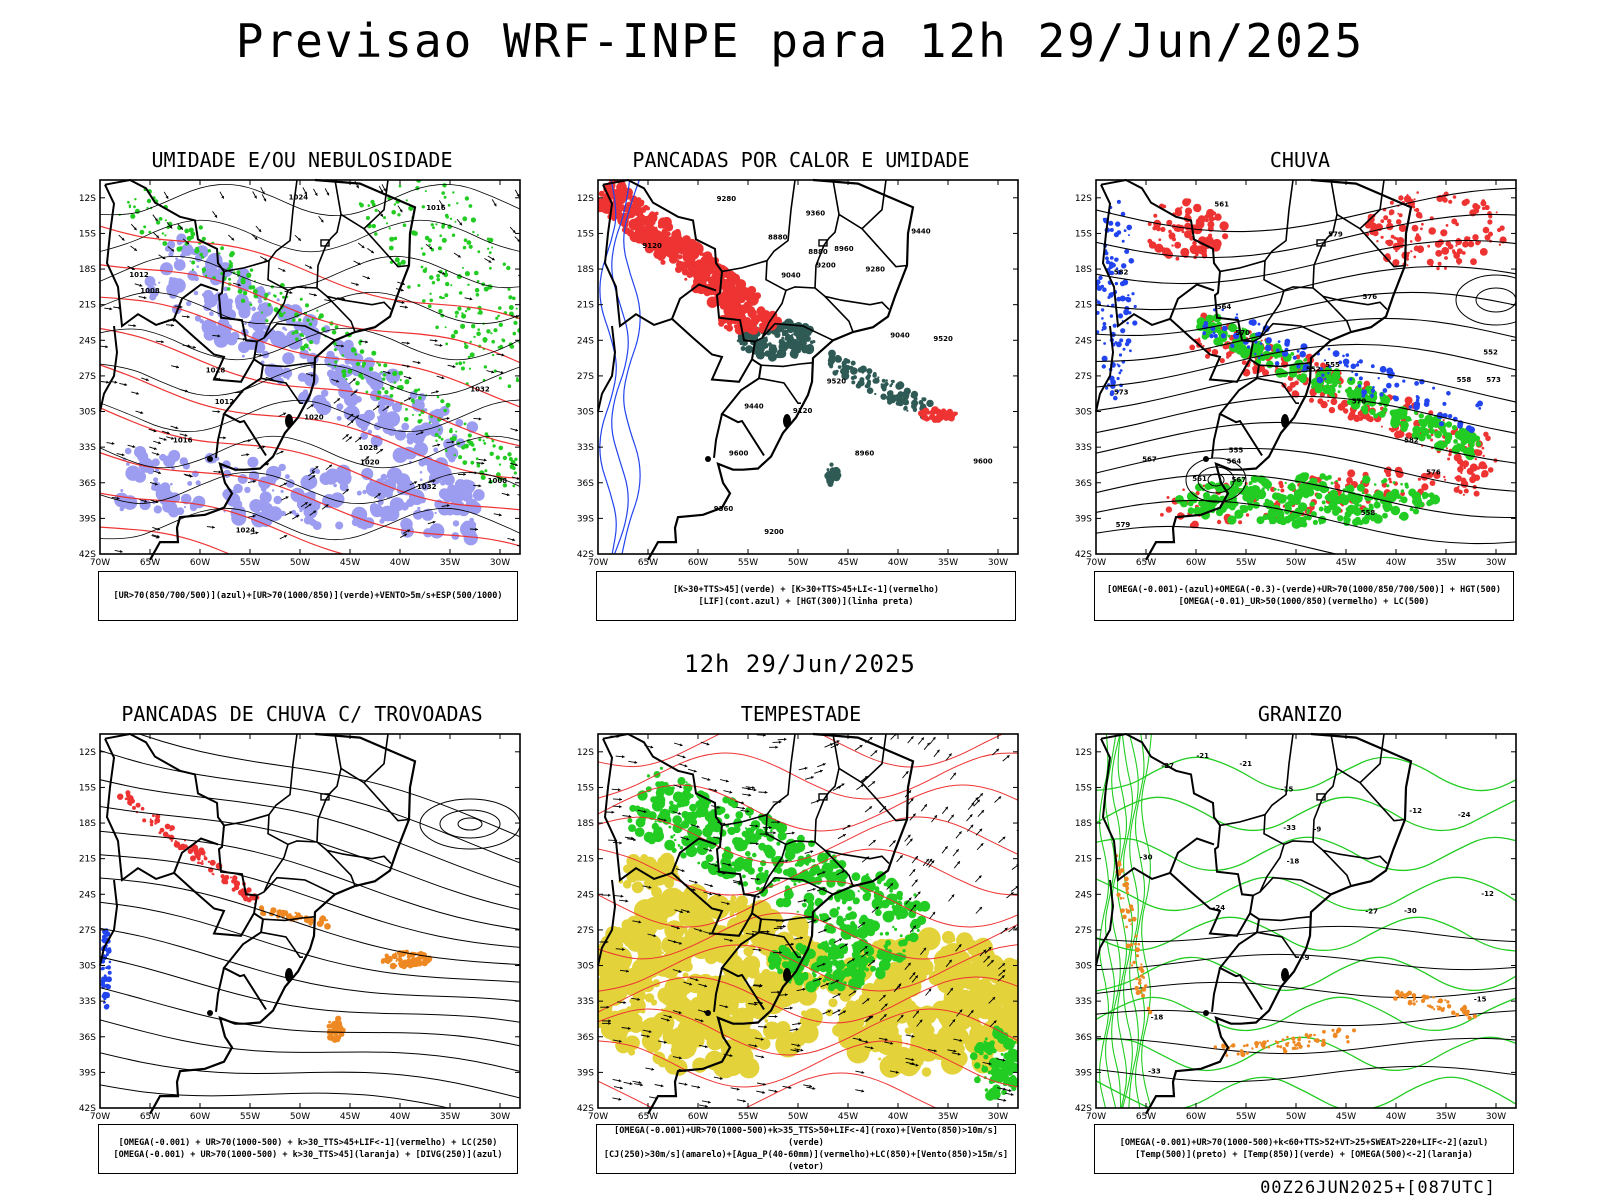 The image size is (1600, 1200). What do you see at coordinates (801, 160) in the screenshot?
I see `panel-title-pancadas-calor: PANCADAS POR CALOR E UMIDADE` at bounding box center [801, 160].